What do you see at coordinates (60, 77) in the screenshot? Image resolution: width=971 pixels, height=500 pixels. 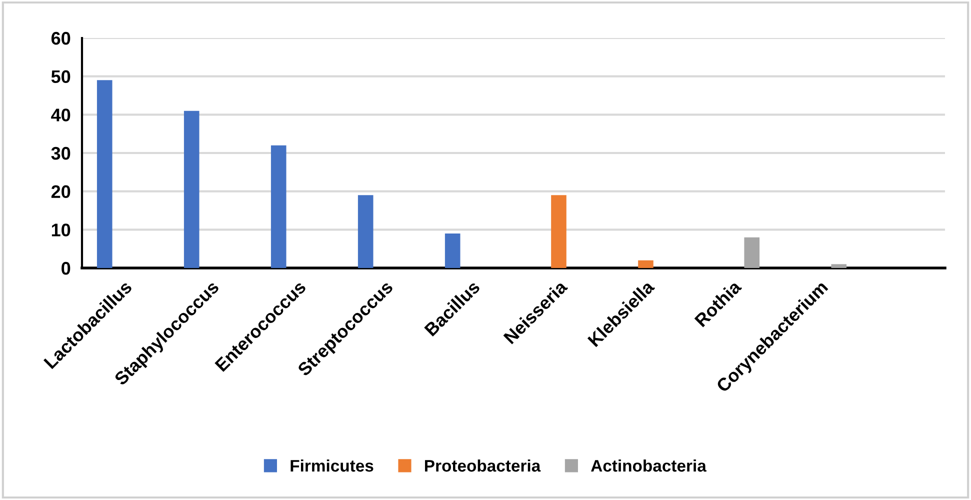 I see `y-tick-label: 50` at bounding box center [60, 77].